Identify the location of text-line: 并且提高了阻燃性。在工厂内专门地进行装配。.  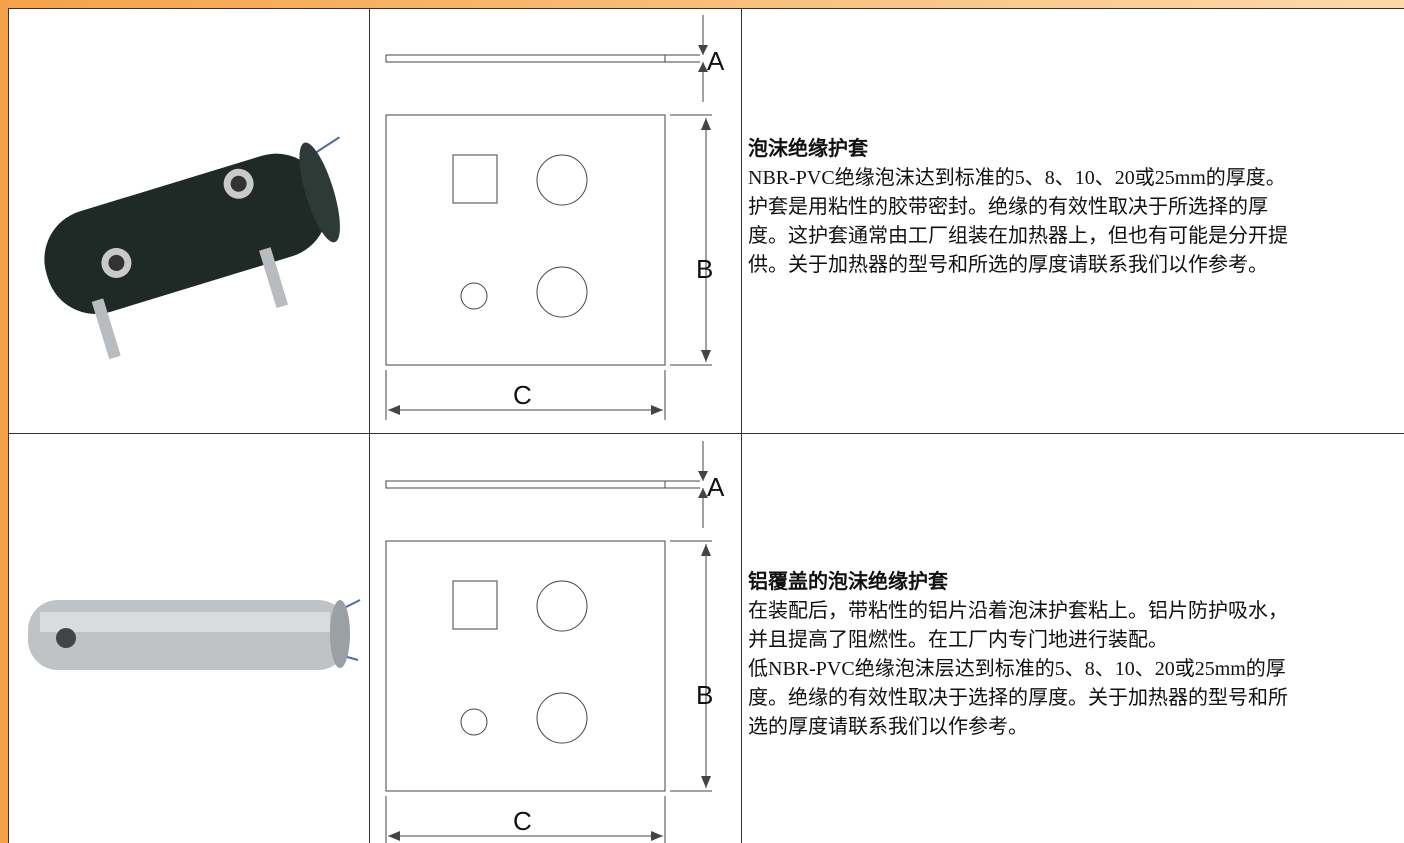
(958, 640).